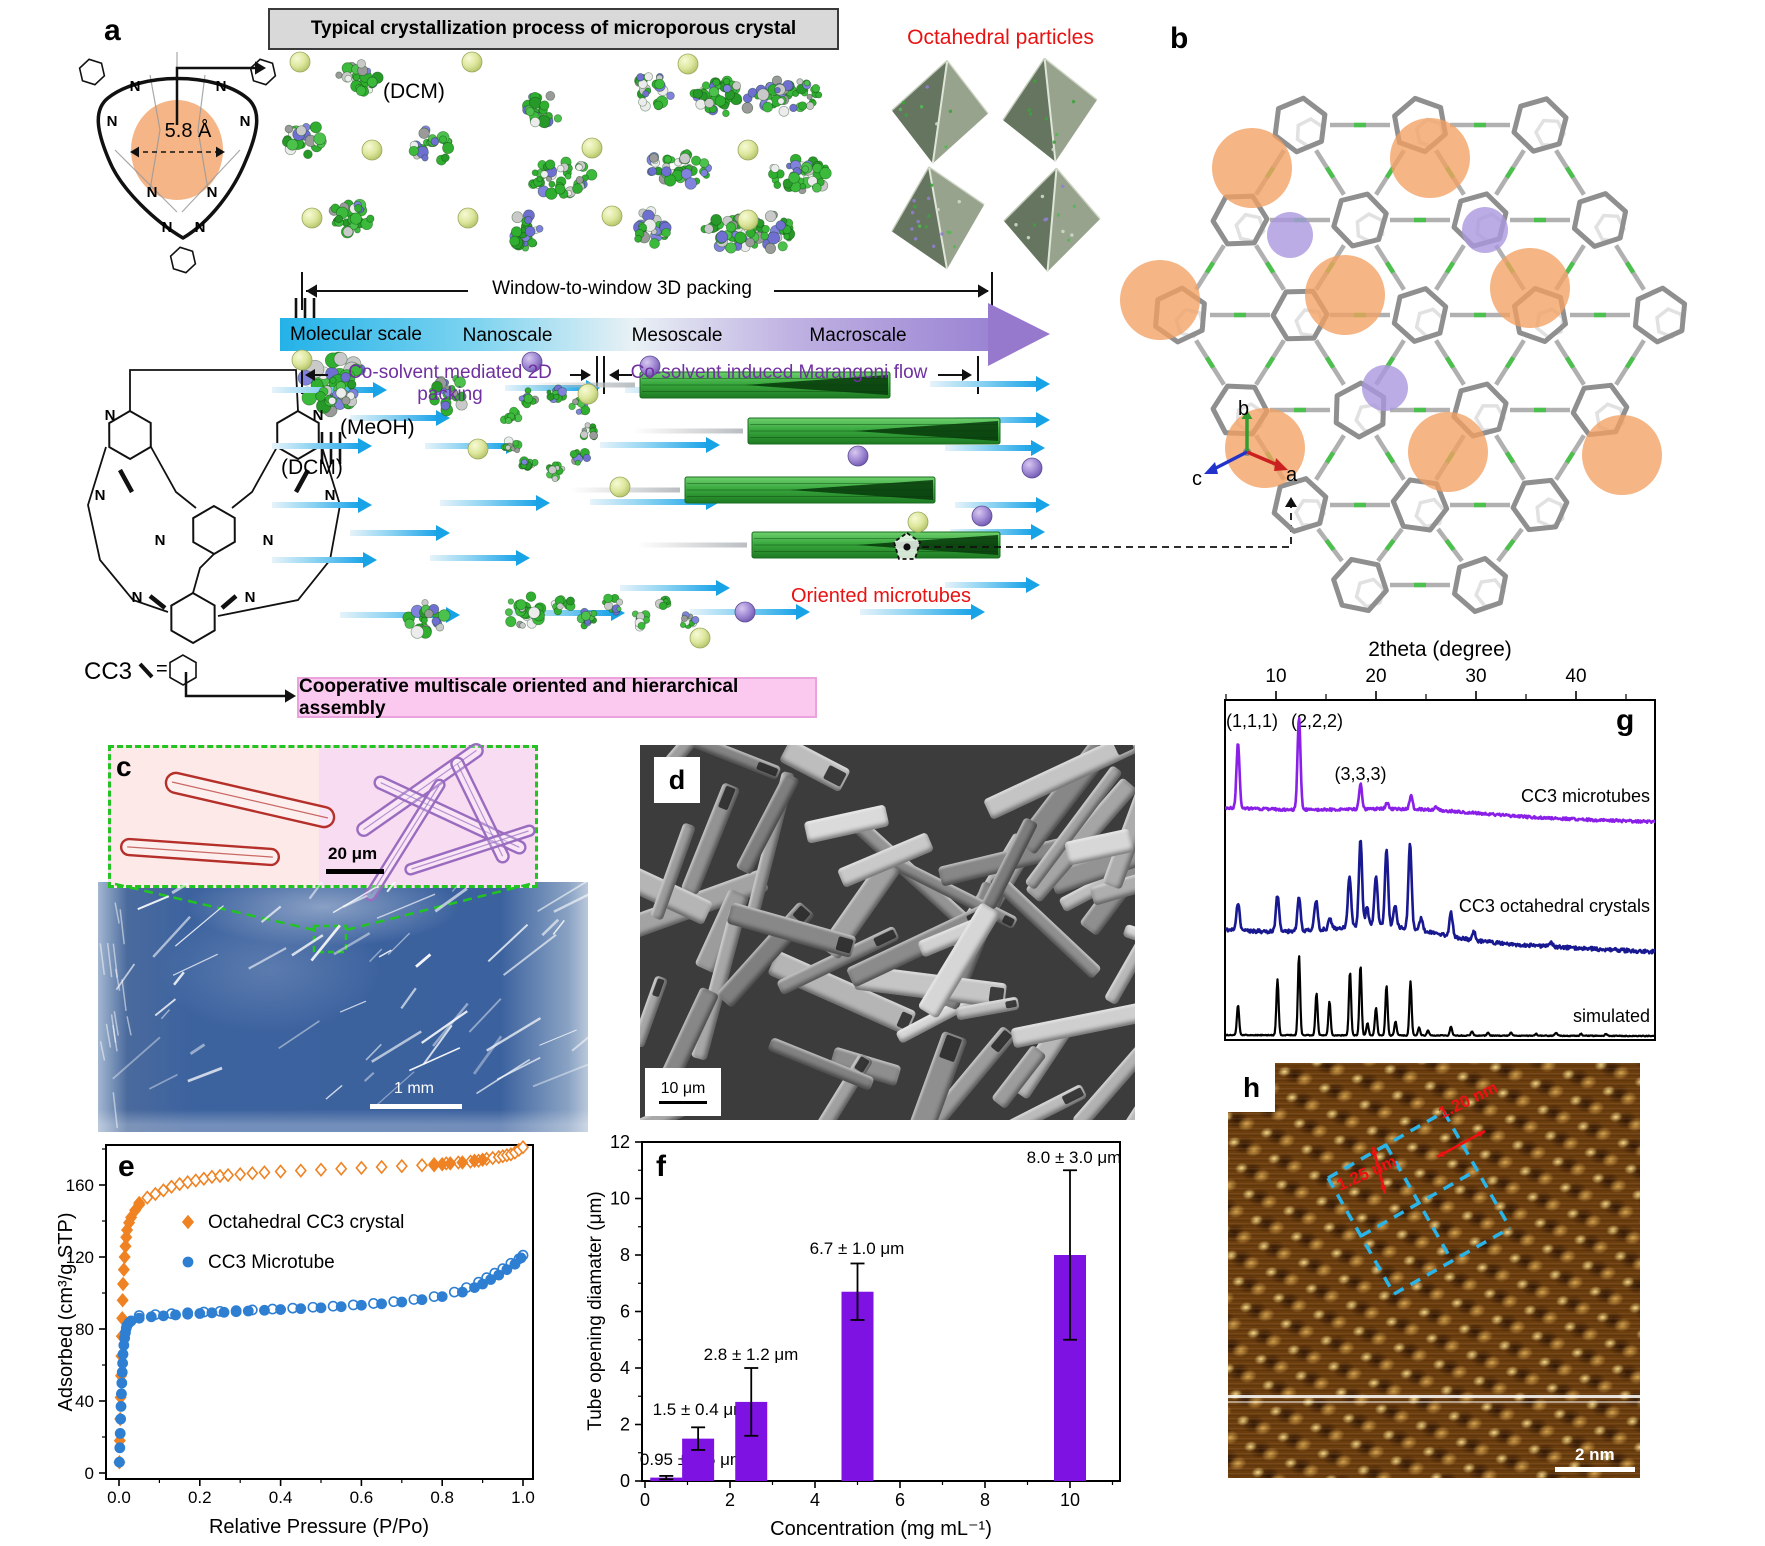  I want to click on dcm-solution-molecules, so click(556, 152).